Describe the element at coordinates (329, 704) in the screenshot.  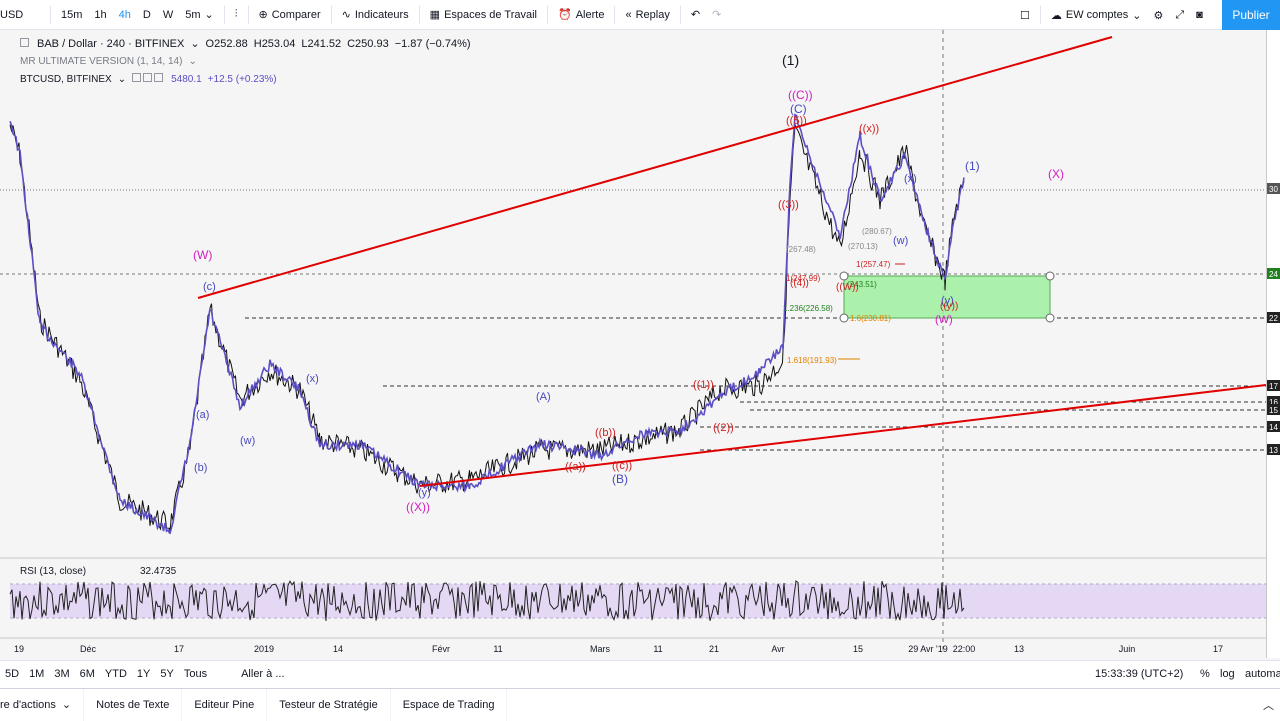
I see `tab-strategy-tester: Testeur de Stratégie` at that location.